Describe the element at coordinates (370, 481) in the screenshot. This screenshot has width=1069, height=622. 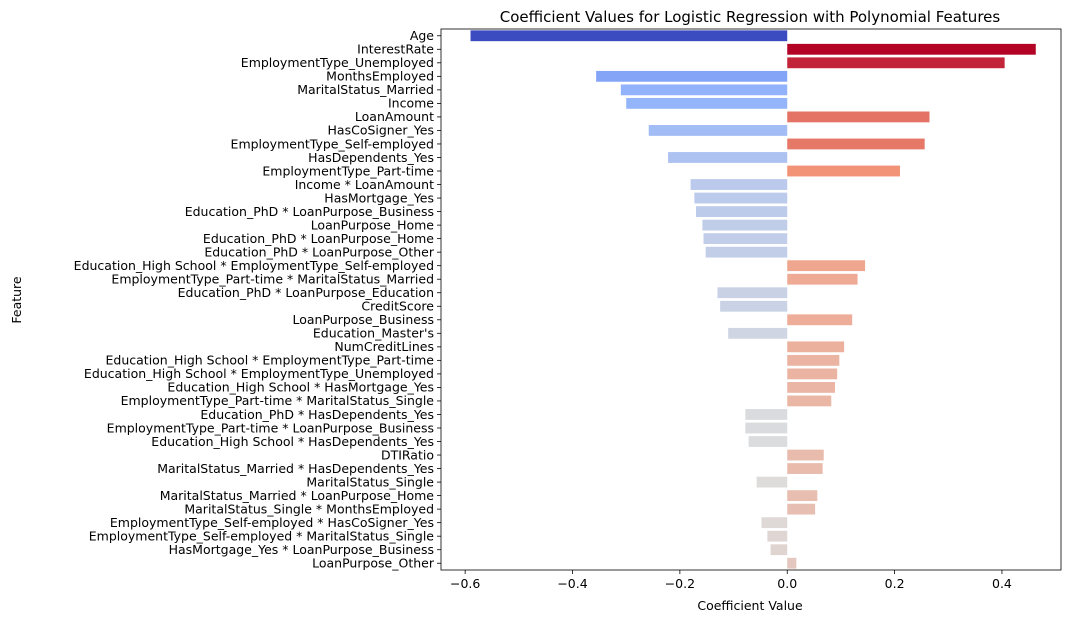
I see `y-tick-label: MaritalStatus_Single` at that location.